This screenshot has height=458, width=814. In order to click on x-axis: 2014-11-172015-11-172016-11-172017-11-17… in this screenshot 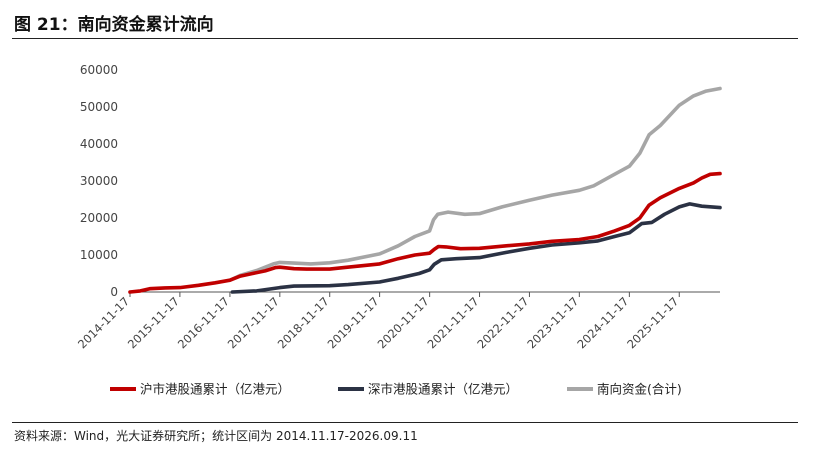, I will do `click(397, 321)`.